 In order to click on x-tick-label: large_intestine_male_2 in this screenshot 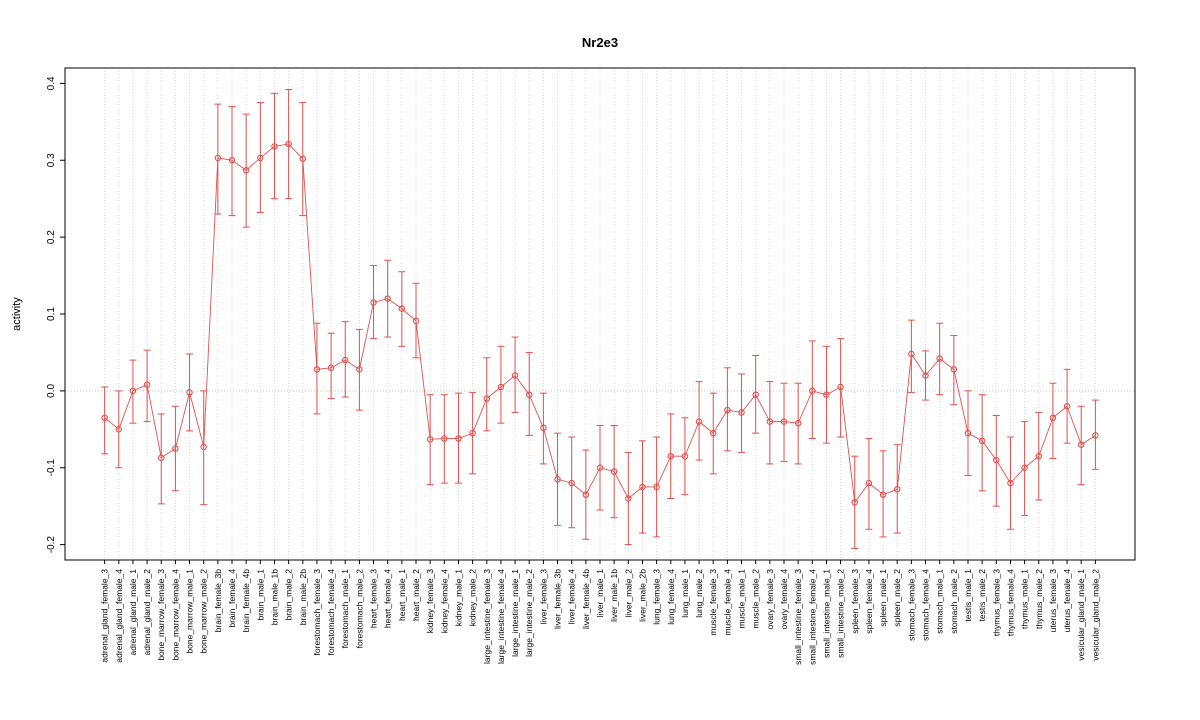, I will do `click(529, 613)`.